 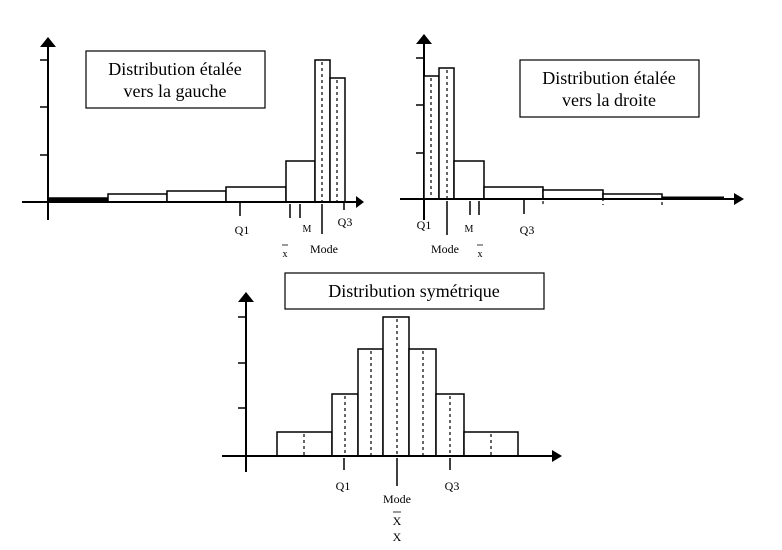 What do you see at coordinates (324, 249) in the screenshot?
I see `left-mode-label: Mode` at bounding box center [324, 249].